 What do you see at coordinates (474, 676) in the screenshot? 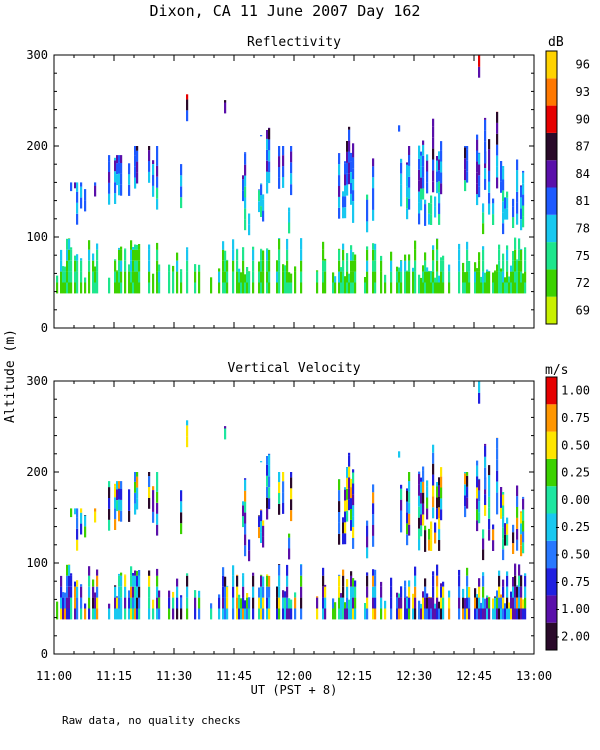
I see `x-tick-label: 12:45` at bounding box center [474, 676].